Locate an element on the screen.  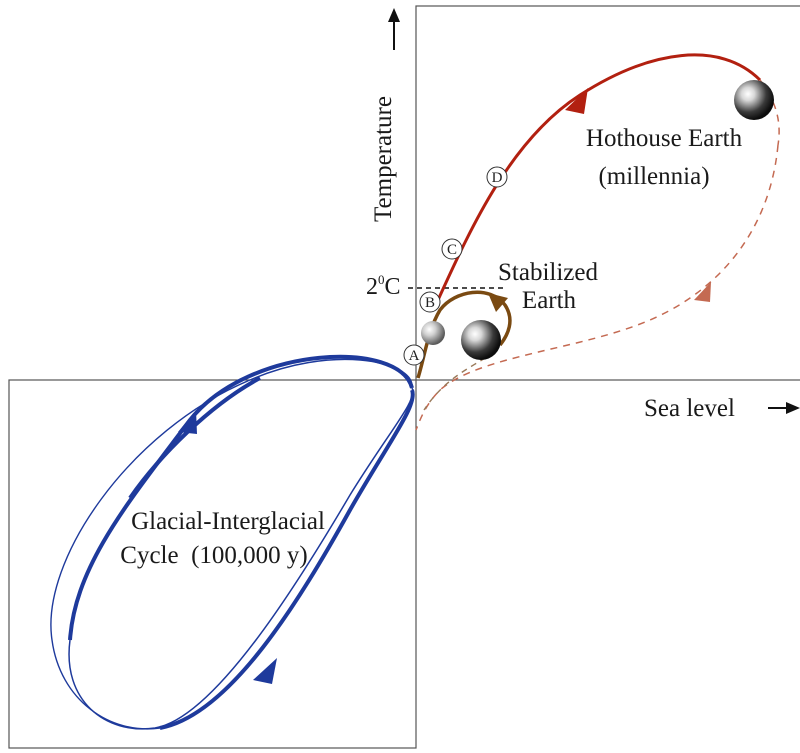
marker-a: A is located at coordinates (414, 355).